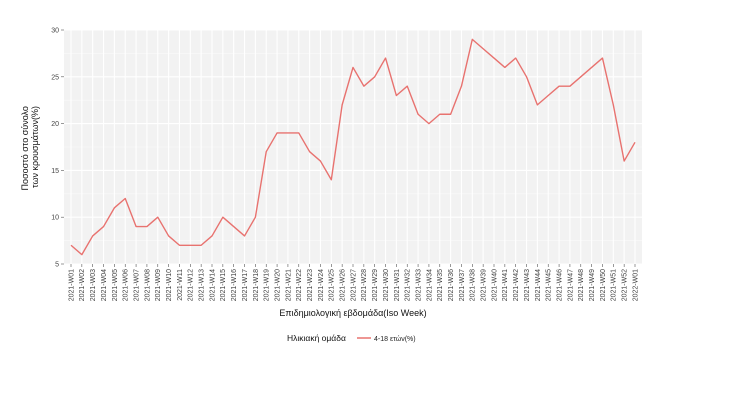  Describe the element at coordinates (234, 285) in the screenshot. I see `x-tick-label: 2021-W16` at that location.